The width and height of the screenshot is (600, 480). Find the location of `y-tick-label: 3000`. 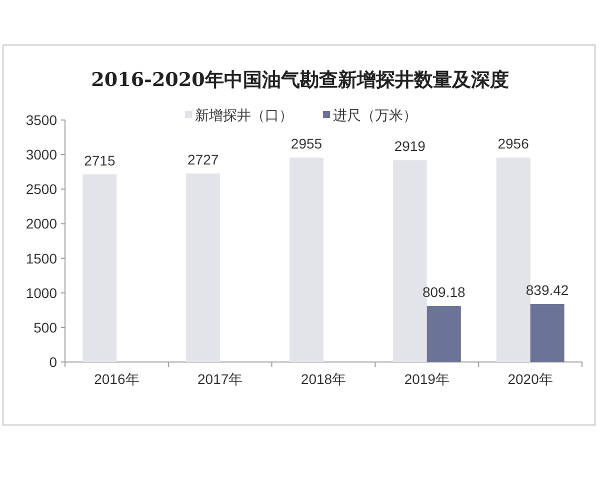

y-tick-label: 3000 is located at coordinates (42, 154).